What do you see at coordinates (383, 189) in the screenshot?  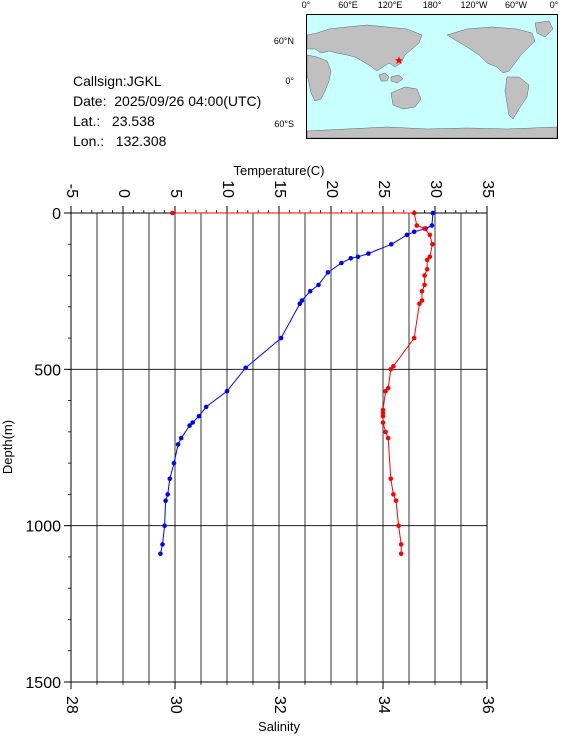 I see `temperature-tick-label: 25` at bounding box center [383, 189].